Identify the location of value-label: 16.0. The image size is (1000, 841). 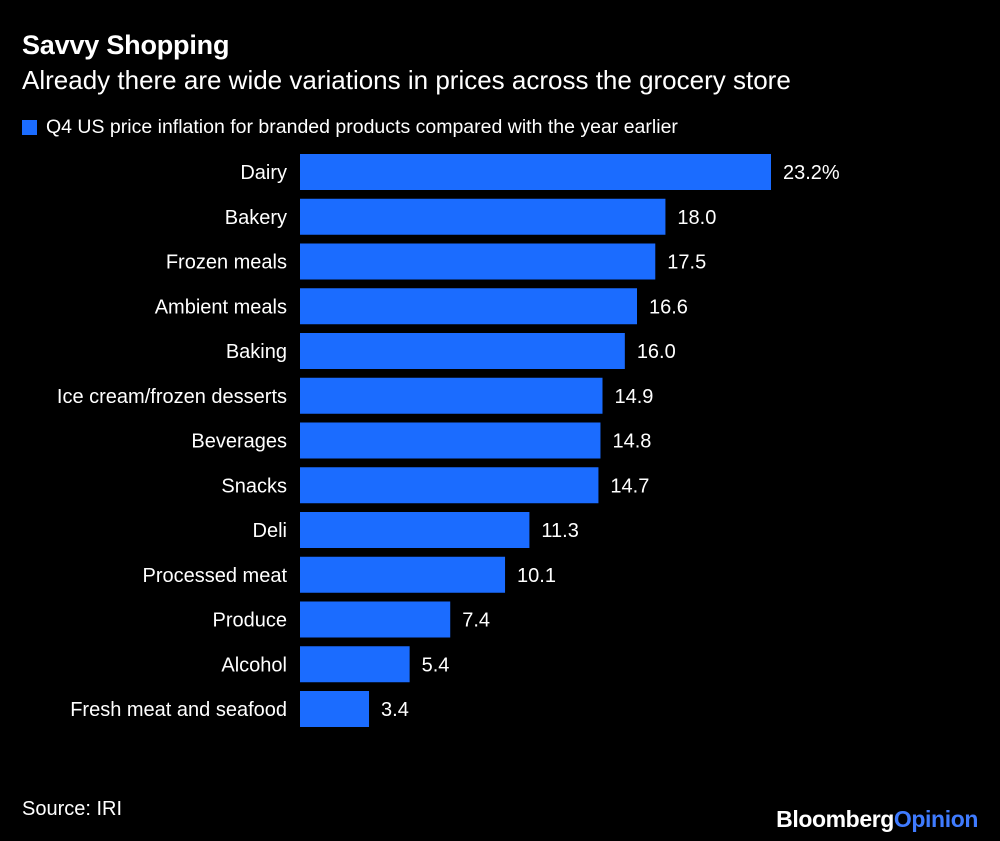
(656, 352).